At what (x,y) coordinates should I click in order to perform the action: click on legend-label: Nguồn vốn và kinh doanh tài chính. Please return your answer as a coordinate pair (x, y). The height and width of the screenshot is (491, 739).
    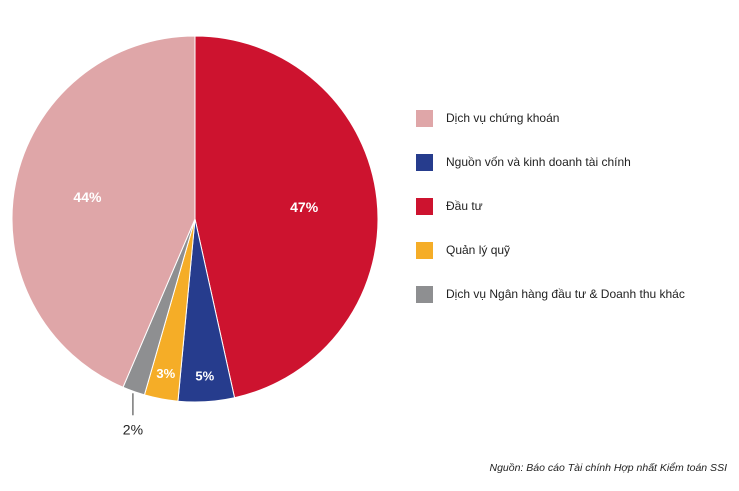
    Looking at the image, I should click on (538, 162).